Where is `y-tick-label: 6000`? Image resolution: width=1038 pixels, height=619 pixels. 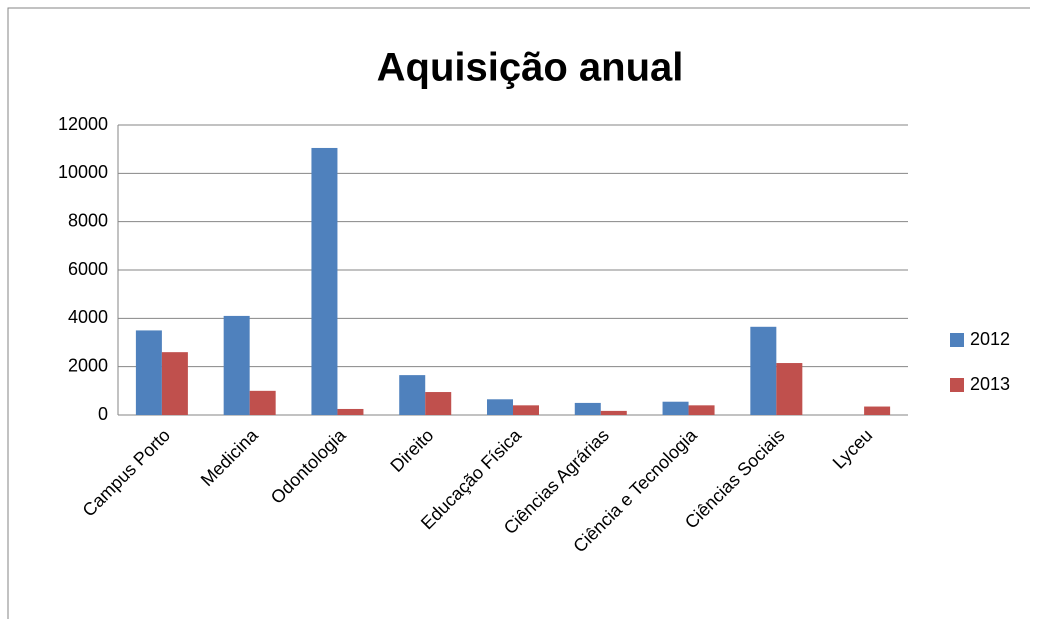
y-tick-label: 6000 is located at coordinates (88, 269).